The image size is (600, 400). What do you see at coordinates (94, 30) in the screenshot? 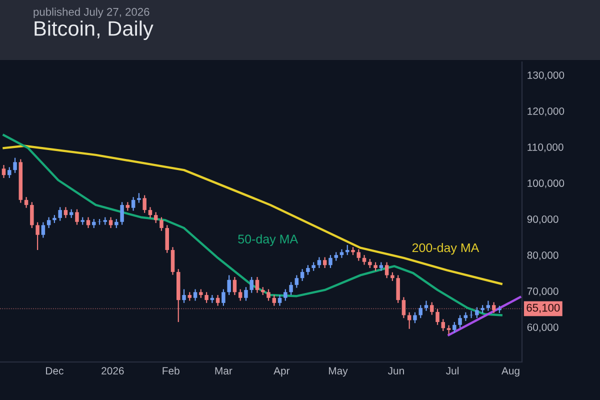
I see `chart-title: Bitcoin, Daily` at bounding box center [94, 30].